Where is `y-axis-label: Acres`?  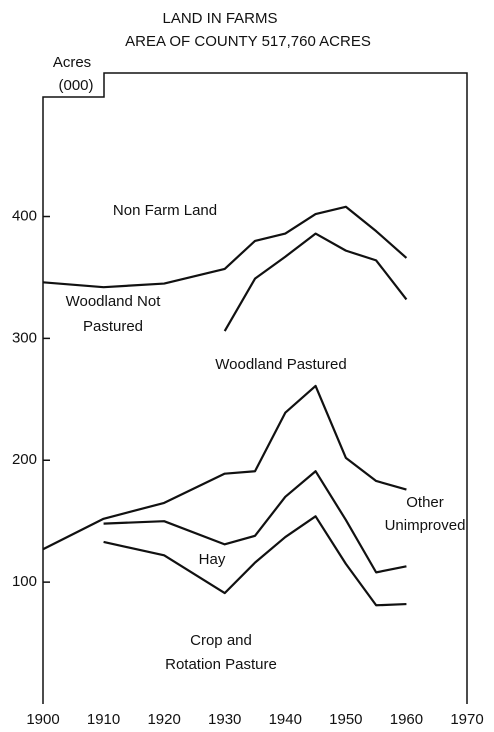 y-axis-label: Acres is located at coordinates (72, 62).